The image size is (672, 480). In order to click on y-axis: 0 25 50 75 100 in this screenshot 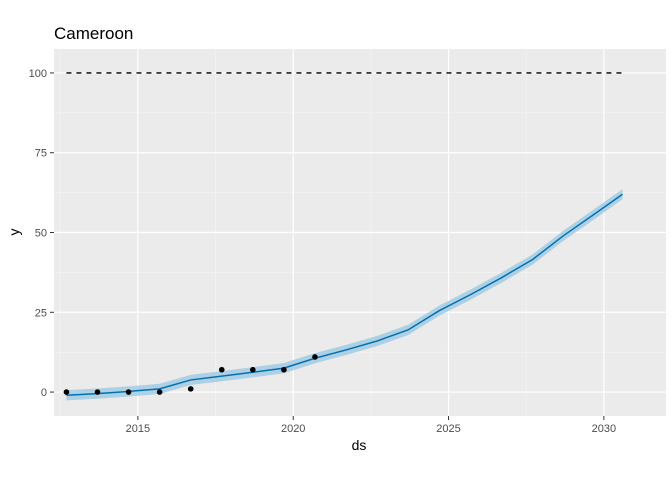, I will do `click(41, 233)`.